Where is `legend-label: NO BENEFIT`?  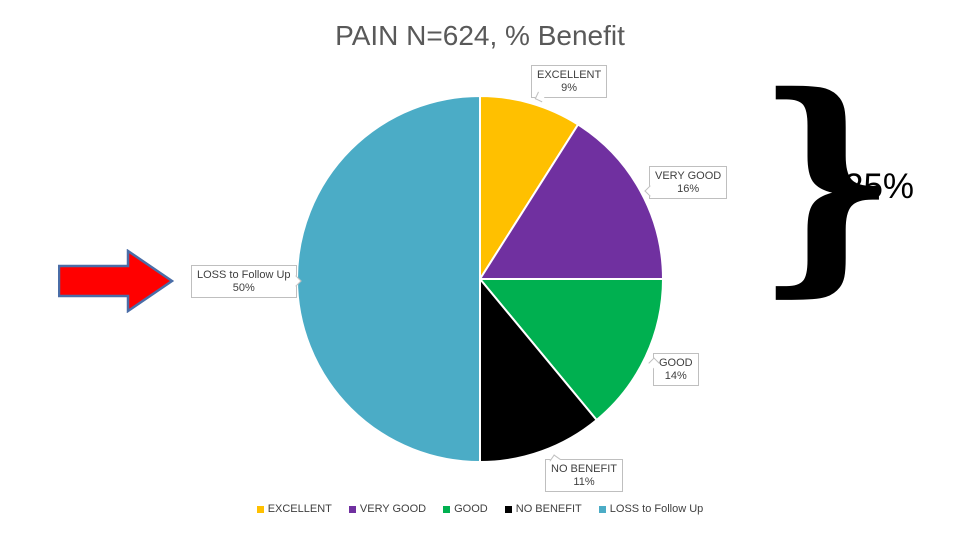
legend-label: NO BENEFIT is located at coordinates (548, 509).